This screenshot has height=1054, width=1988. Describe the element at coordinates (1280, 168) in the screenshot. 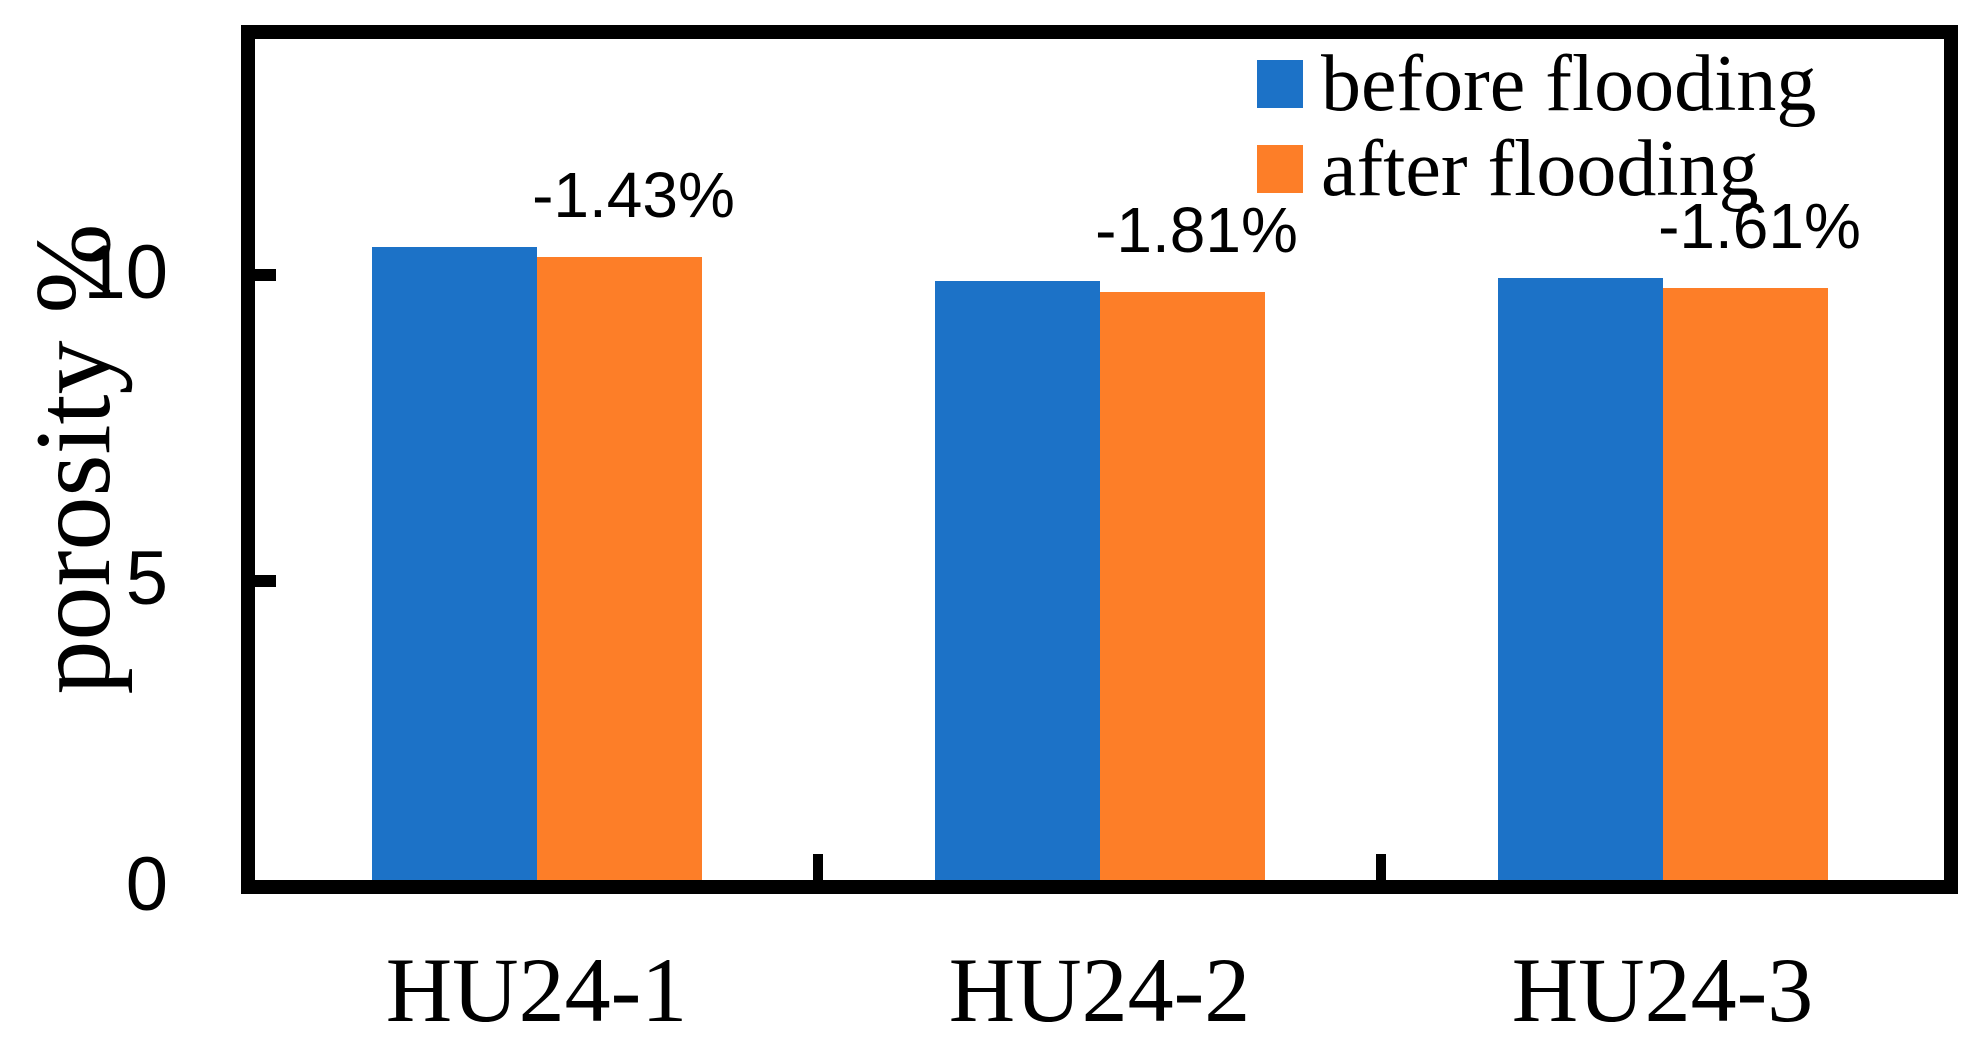

I see `legend-swatch-after-flooding` at that location.